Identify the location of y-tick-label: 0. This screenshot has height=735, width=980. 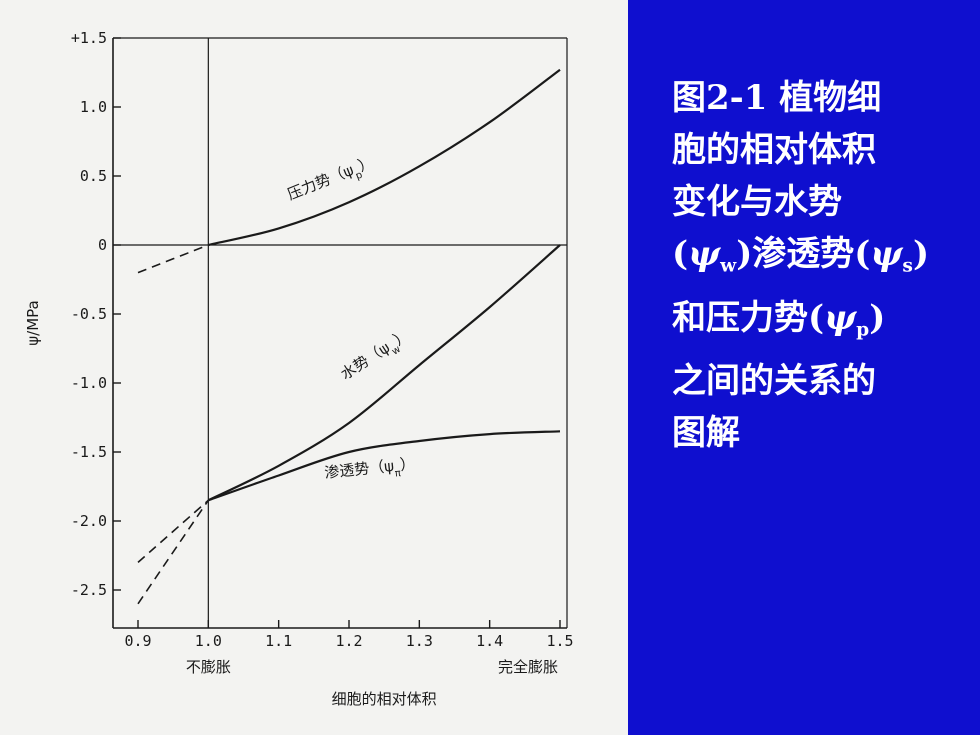
(102, 245).